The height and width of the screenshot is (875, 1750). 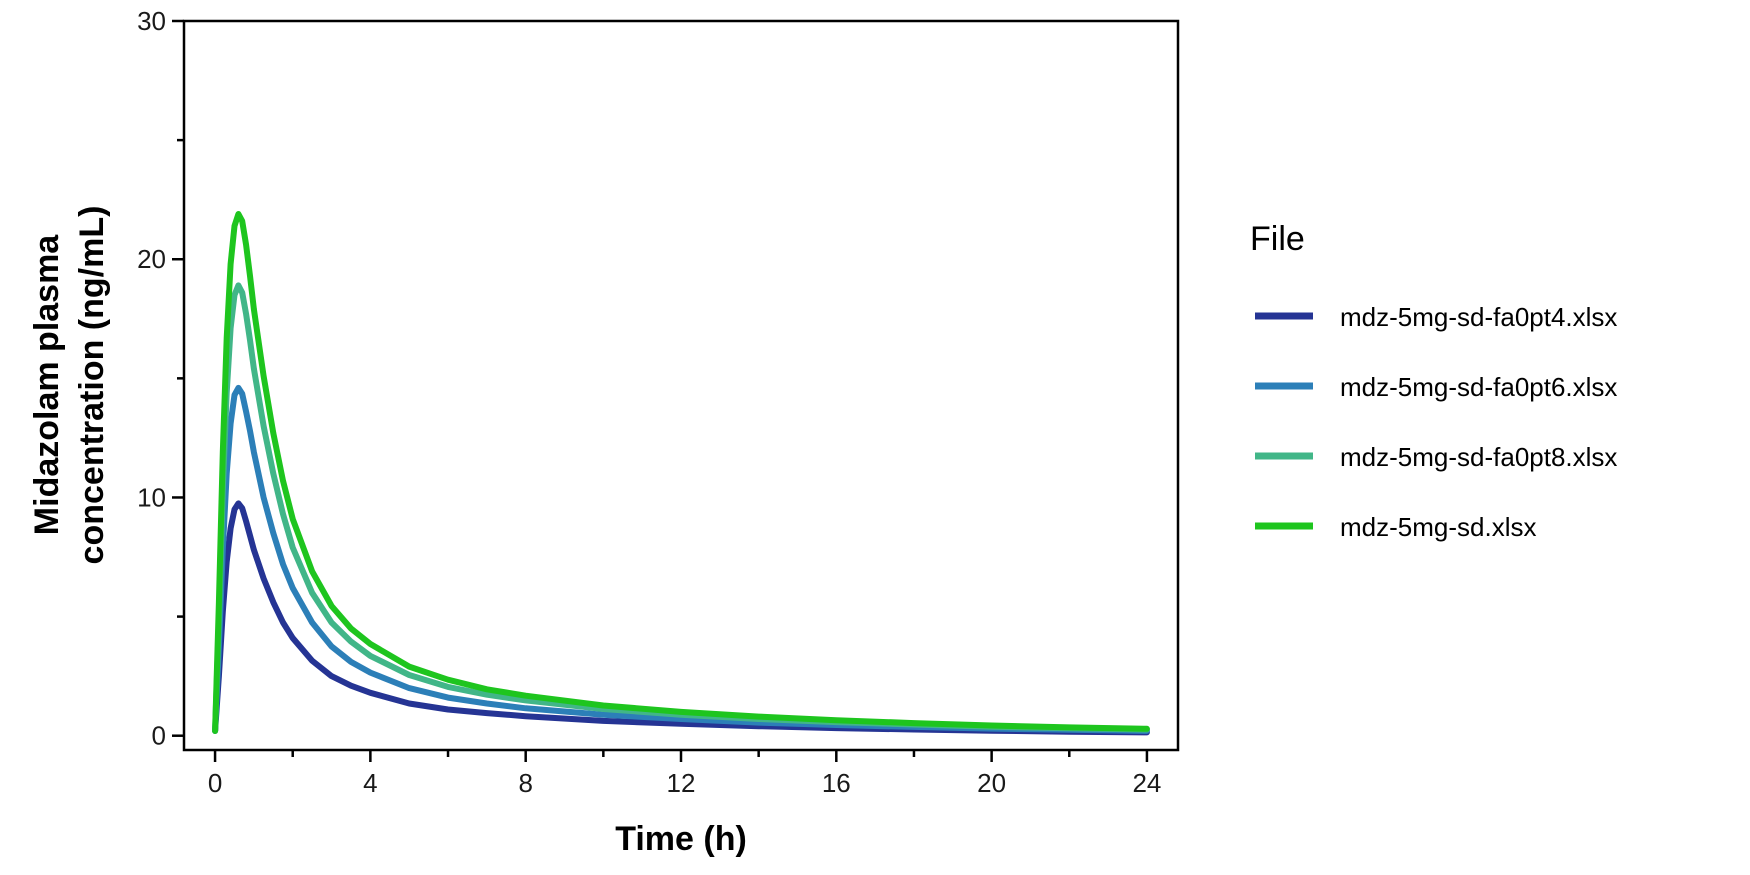 I want to click on y-axis: 0 10 20 30, so click(x=160, y=378).